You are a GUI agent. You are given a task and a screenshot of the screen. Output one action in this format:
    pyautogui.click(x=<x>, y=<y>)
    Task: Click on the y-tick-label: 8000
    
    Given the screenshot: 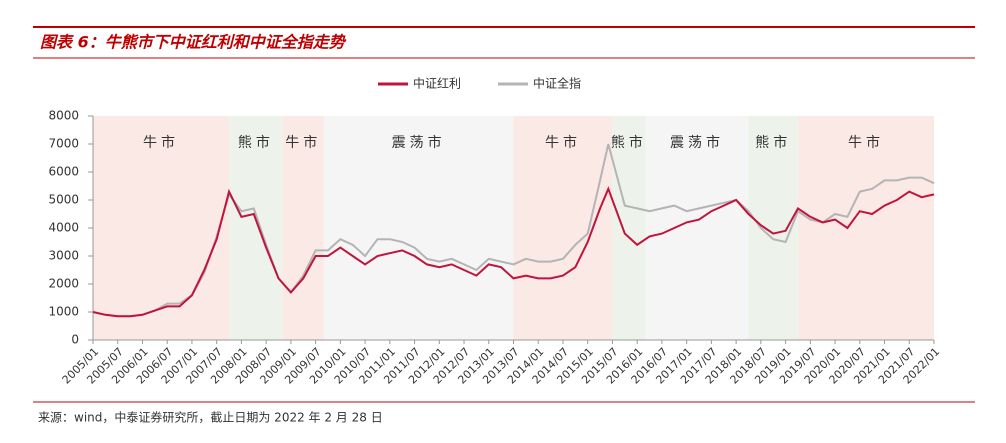 What is the action you would take?
    pyautogui.click(x=63, y=116)
    